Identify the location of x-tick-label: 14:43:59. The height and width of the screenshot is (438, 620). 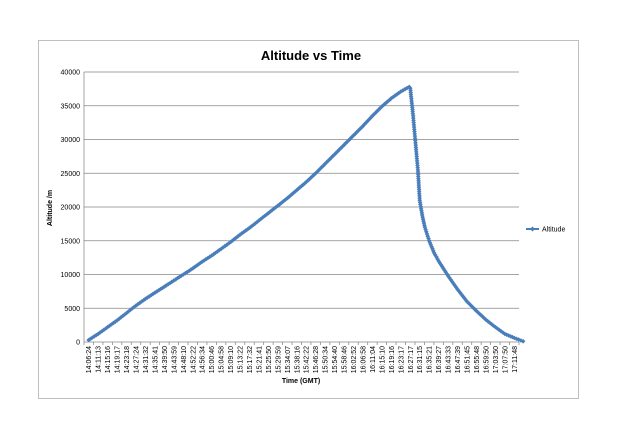
(174, 359).